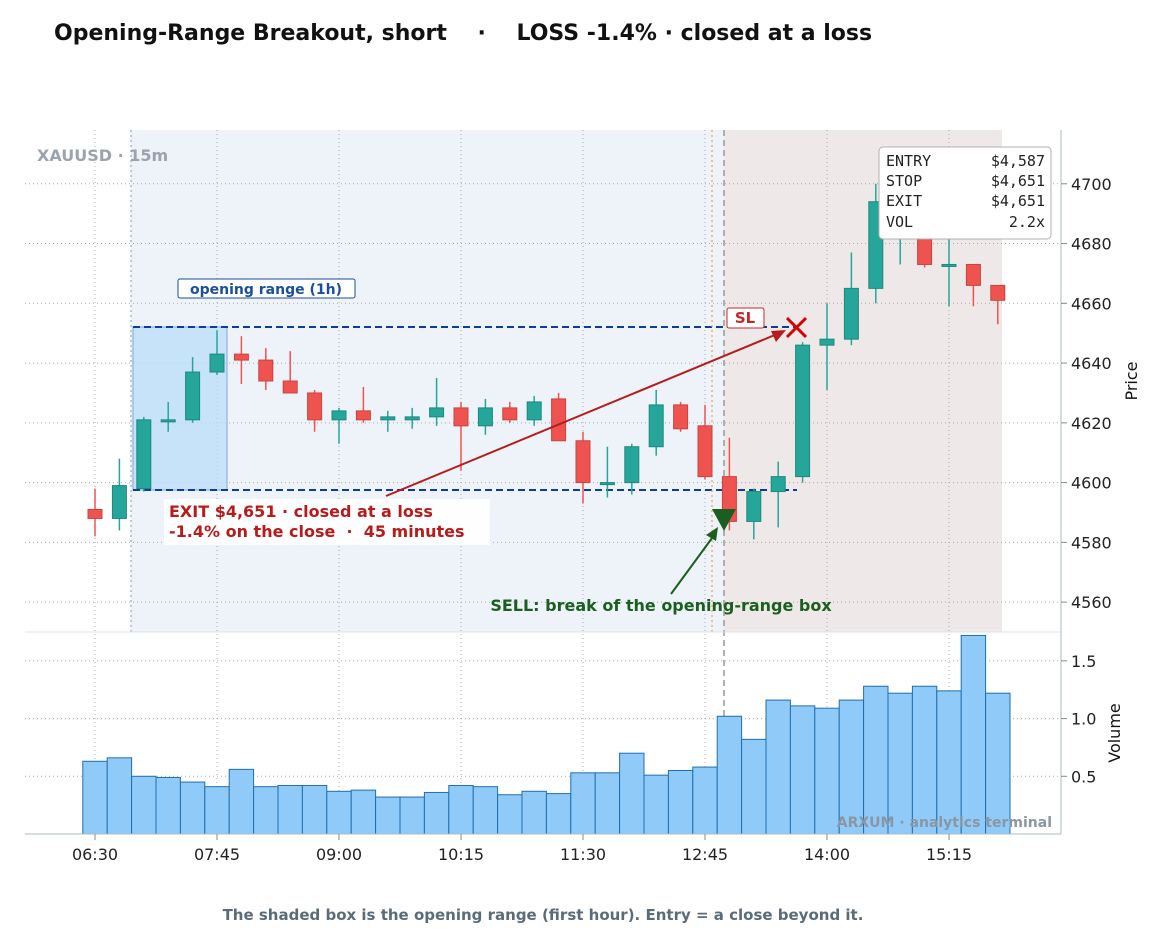  Describe the element at coordinates (908, 161) in the screenshot. I see `stats-entry-label: ENTRY` at that location.